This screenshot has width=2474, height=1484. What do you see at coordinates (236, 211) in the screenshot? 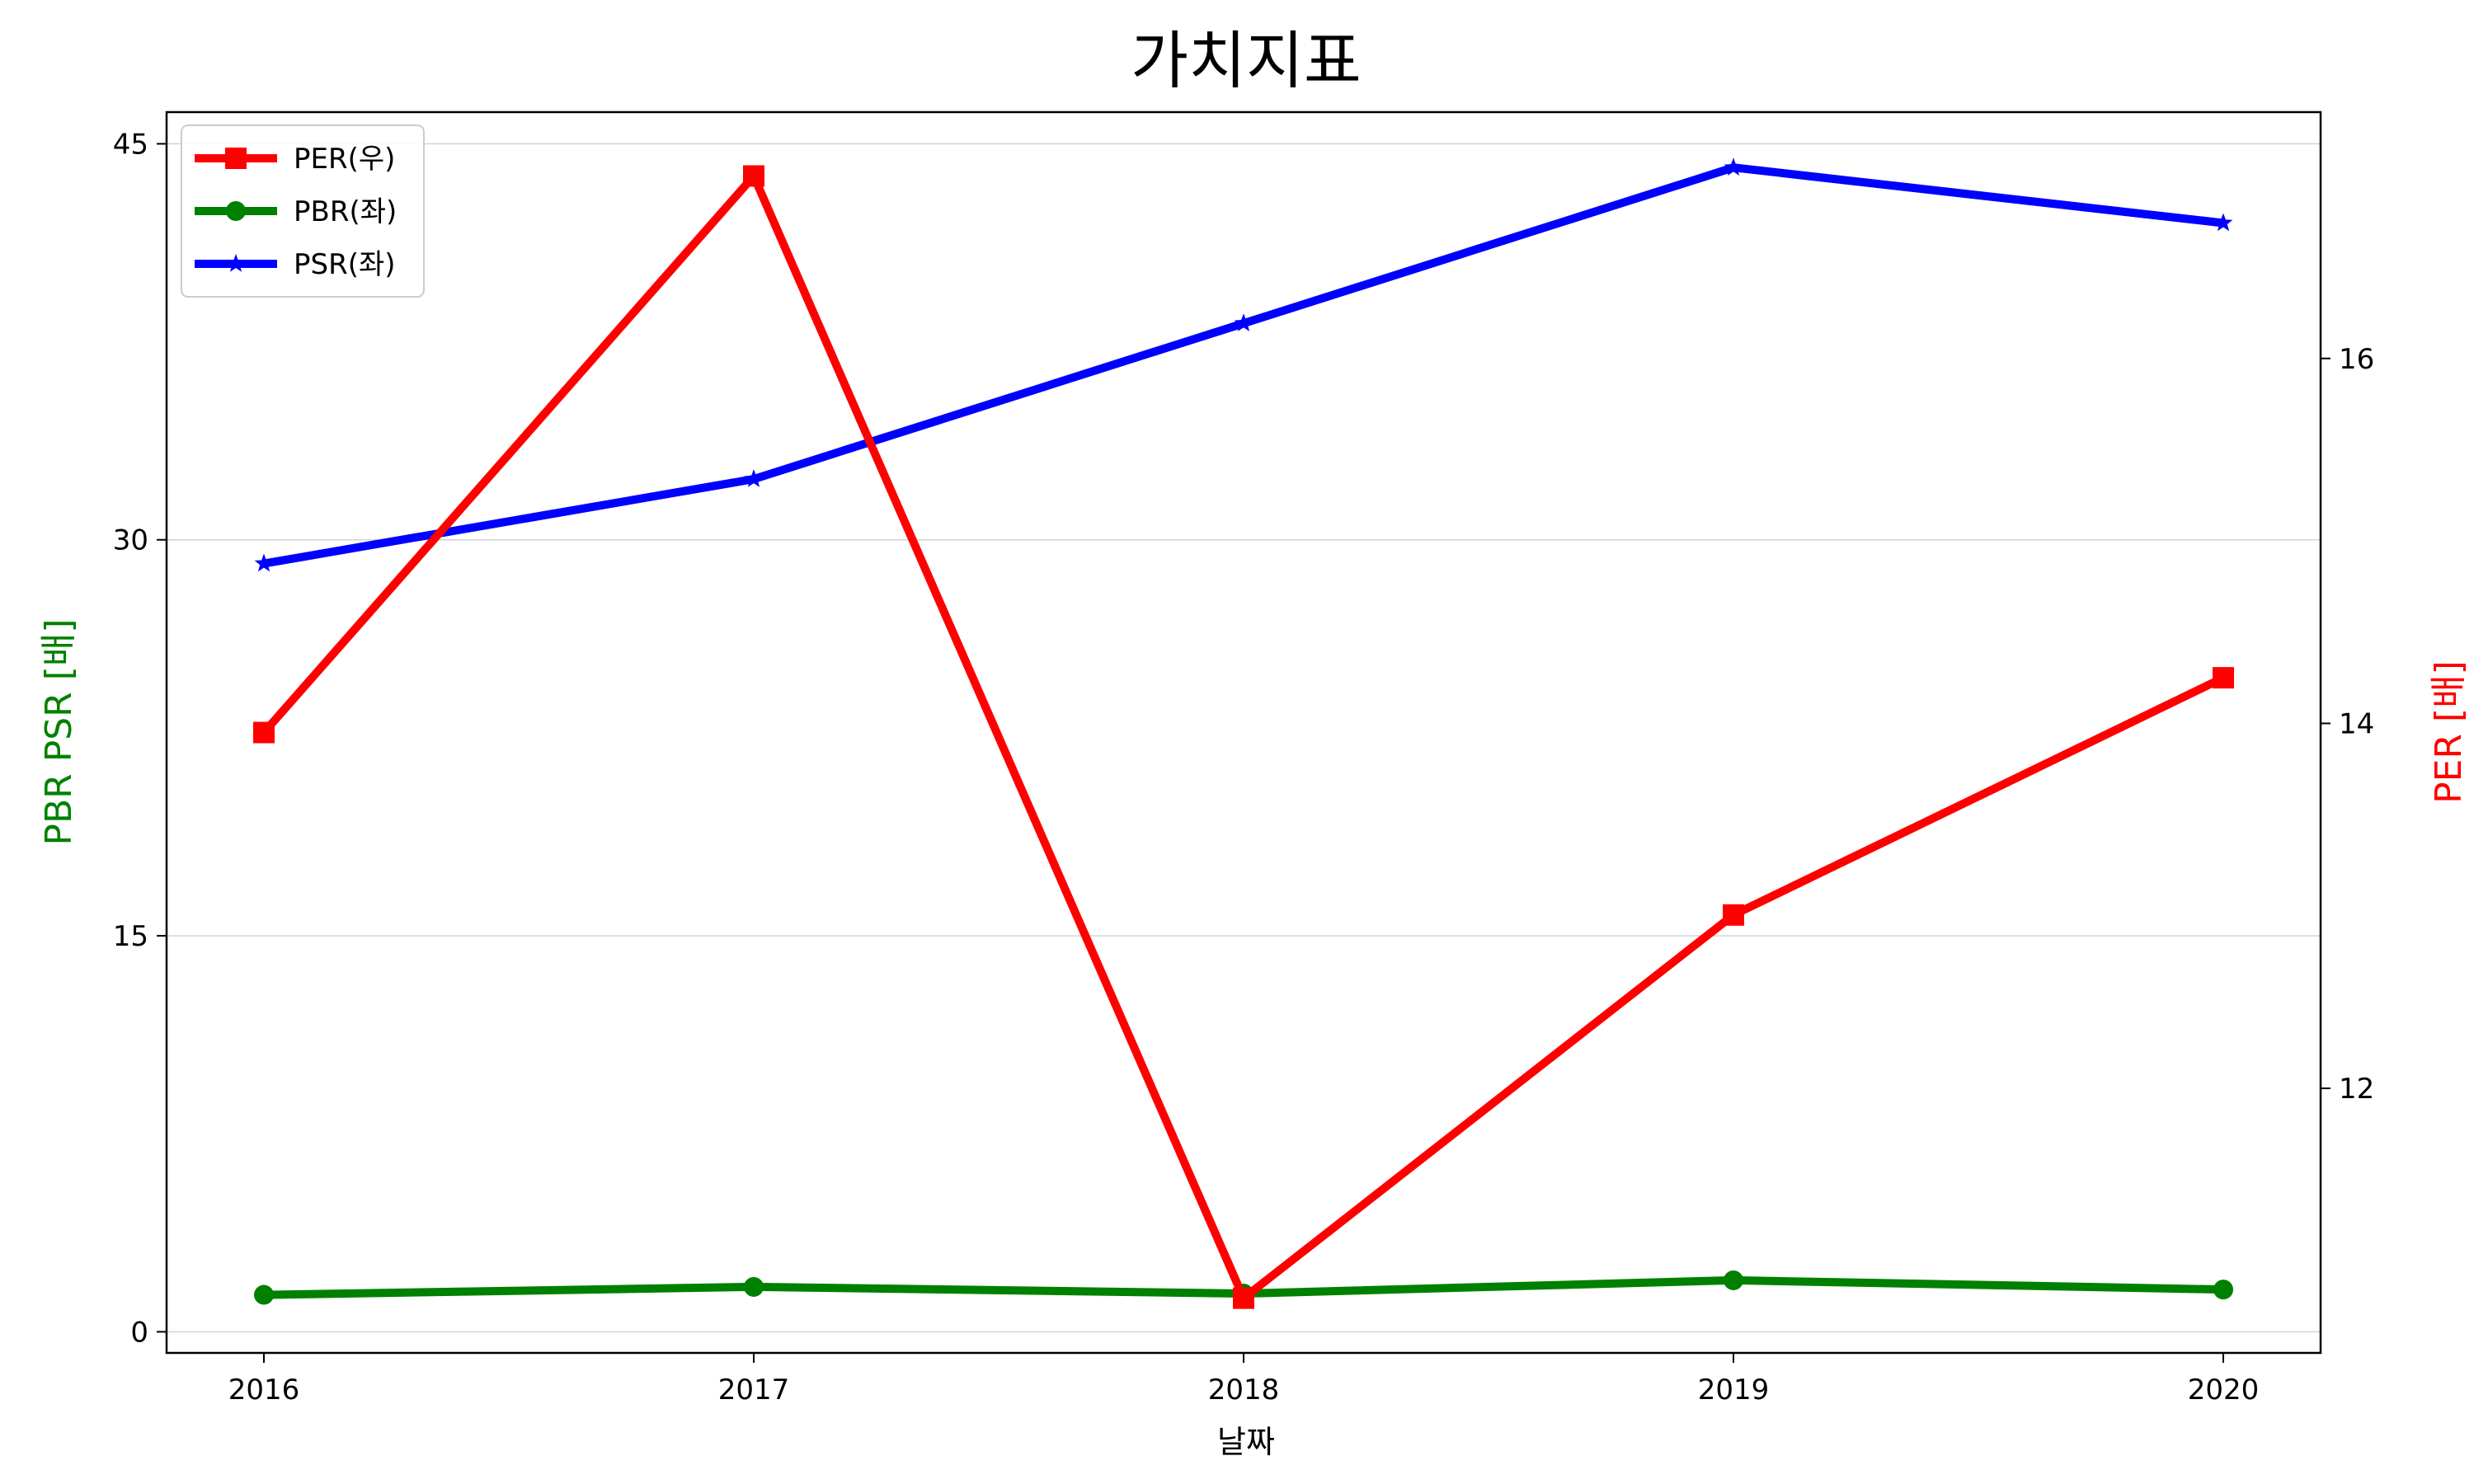
I see `legend-marker-pbr` at bounding box center [236, 211].